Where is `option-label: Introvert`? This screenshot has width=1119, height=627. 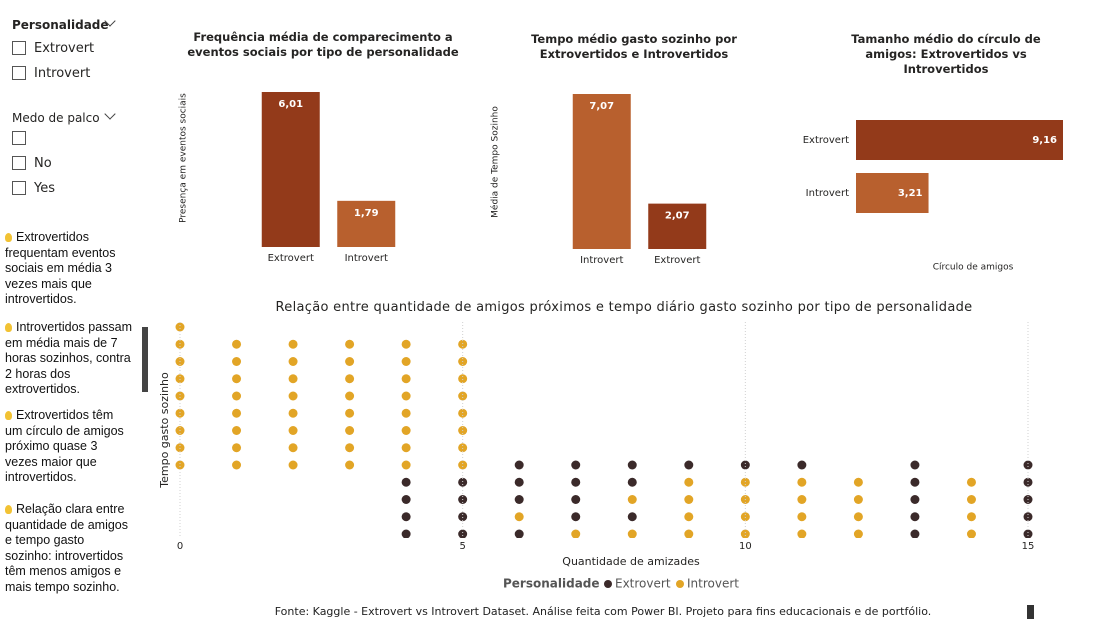 option-label: Introvert is located at coordinates (62, 73).